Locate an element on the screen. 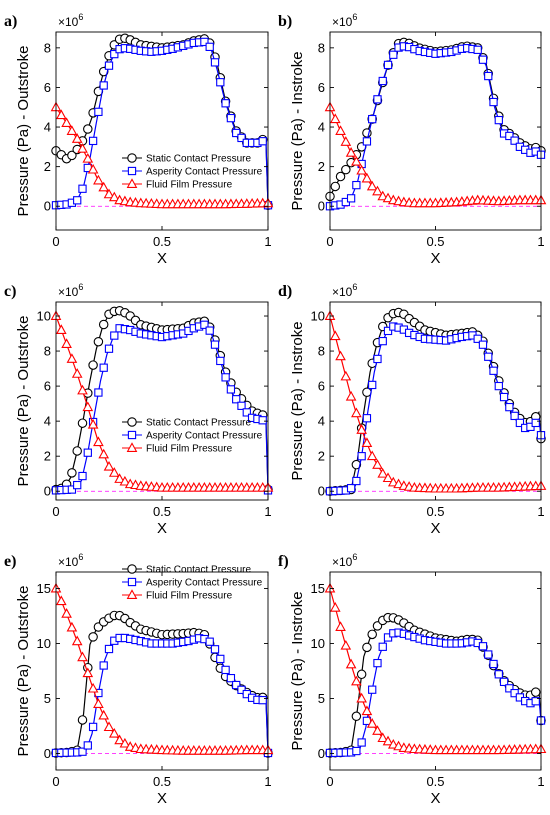 The height and width of the screenshot is (815, 550). series-triangle is located at coordinates (162, 155).